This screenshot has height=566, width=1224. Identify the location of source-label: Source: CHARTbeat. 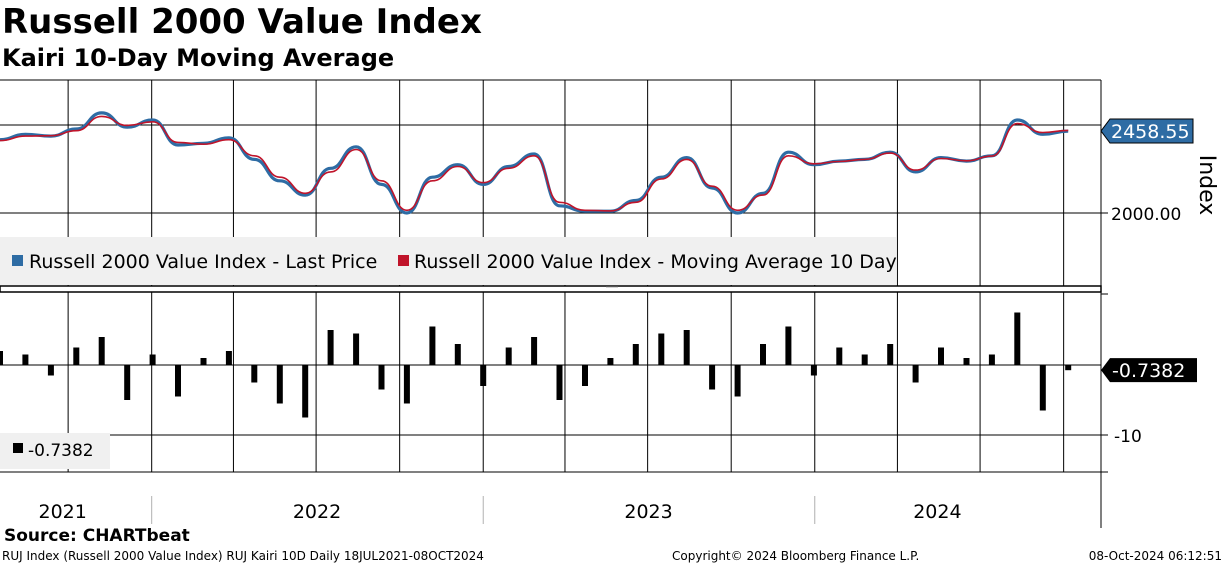
(97, 536).